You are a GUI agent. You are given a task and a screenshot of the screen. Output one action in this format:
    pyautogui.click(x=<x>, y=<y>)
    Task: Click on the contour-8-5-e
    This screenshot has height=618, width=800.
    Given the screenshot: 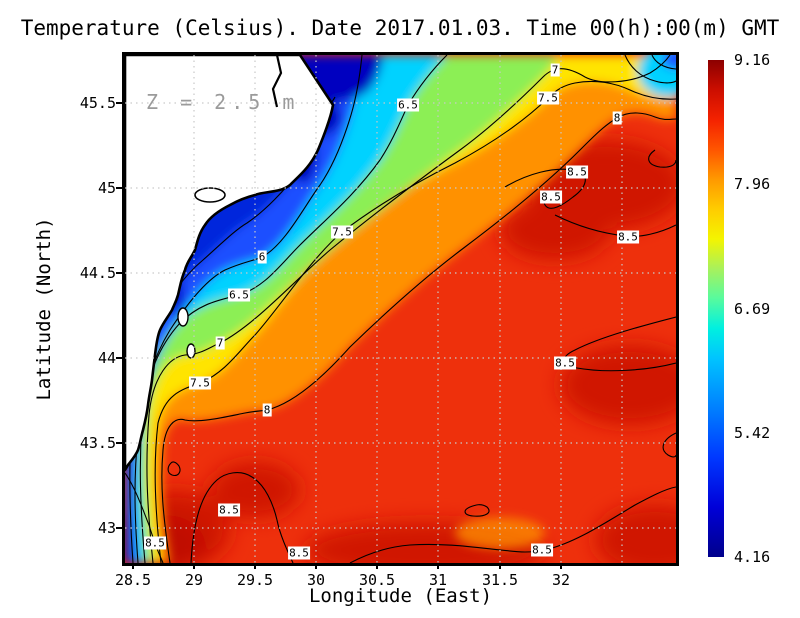 What is the action you would take?
    pyautogui.click(x=477, y=510)
    